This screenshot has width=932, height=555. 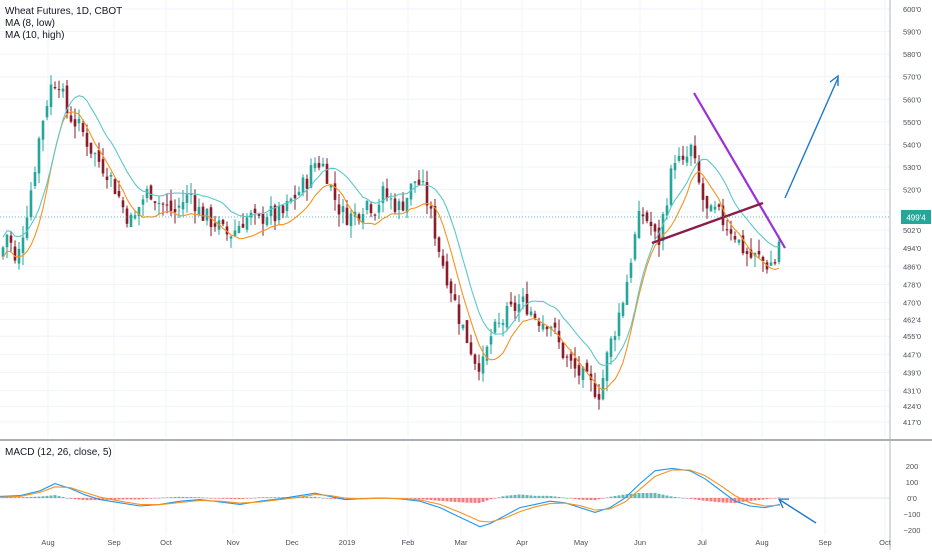 I want to click on macd-legend: MACD (12, 26, close, 5), so click(x=58, y=452).